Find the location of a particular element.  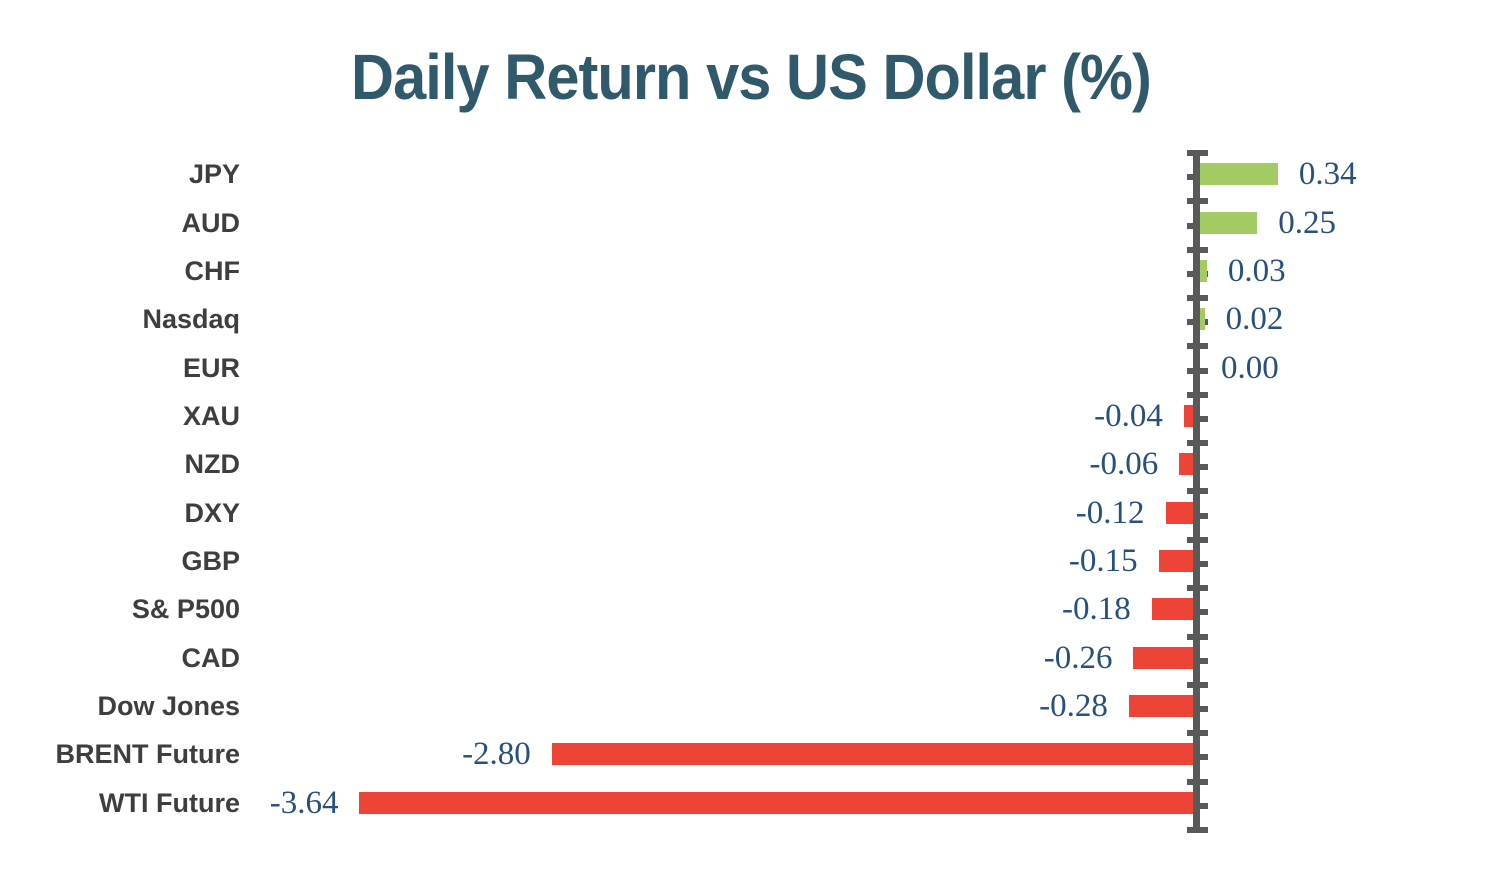

value-label-dxy: -0.12 is located at coordinates (1110, 512).